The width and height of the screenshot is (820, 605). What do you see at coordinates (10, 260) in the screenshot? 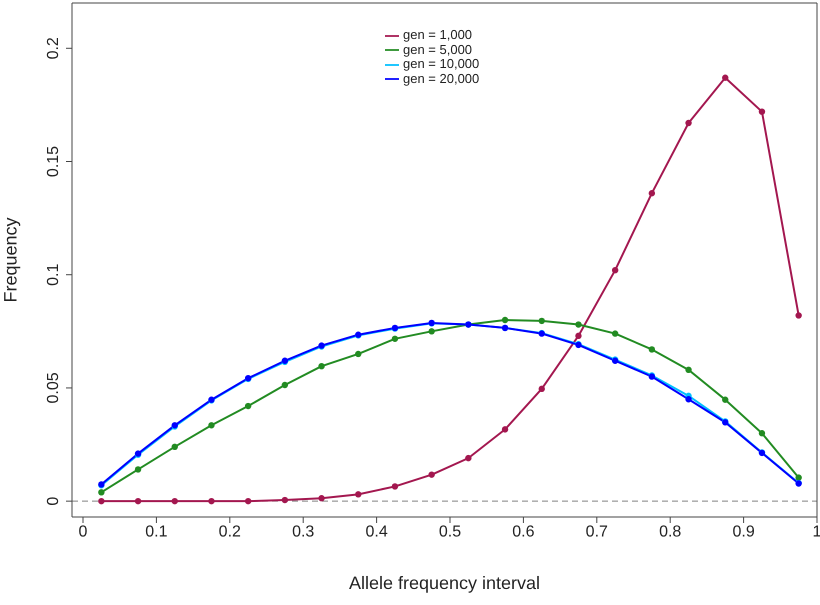
I see `y-axis-title: Frequency` at bounding box center [10, 260].